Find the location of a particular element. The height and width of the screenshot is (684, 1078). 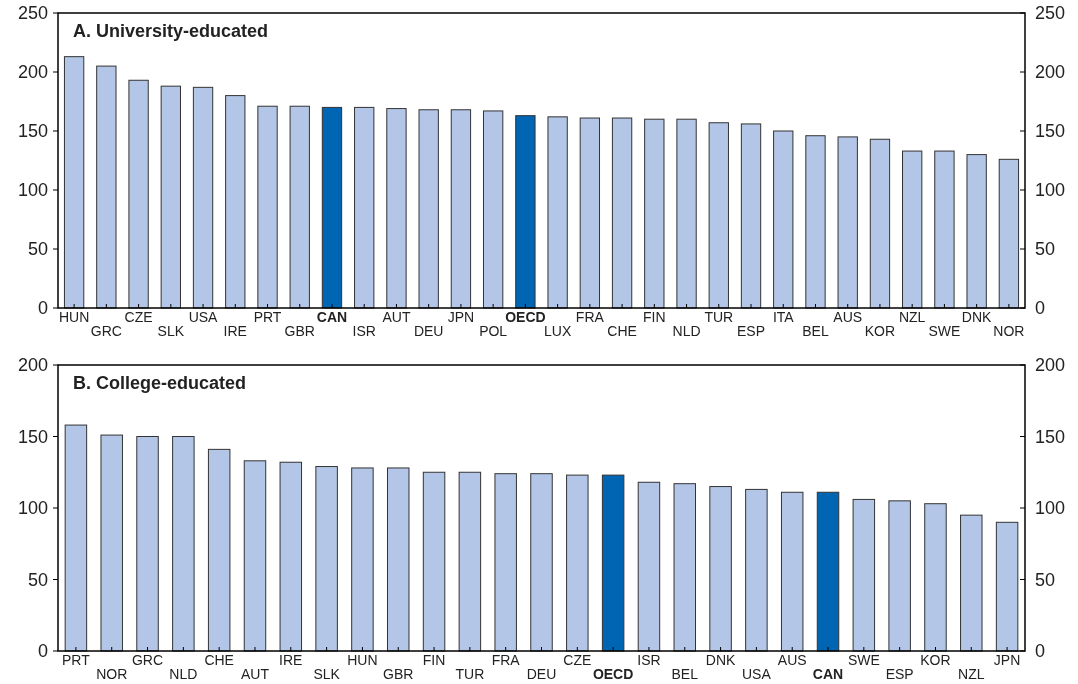

x-tick-label: SLK is located at coordinates (327, 674).